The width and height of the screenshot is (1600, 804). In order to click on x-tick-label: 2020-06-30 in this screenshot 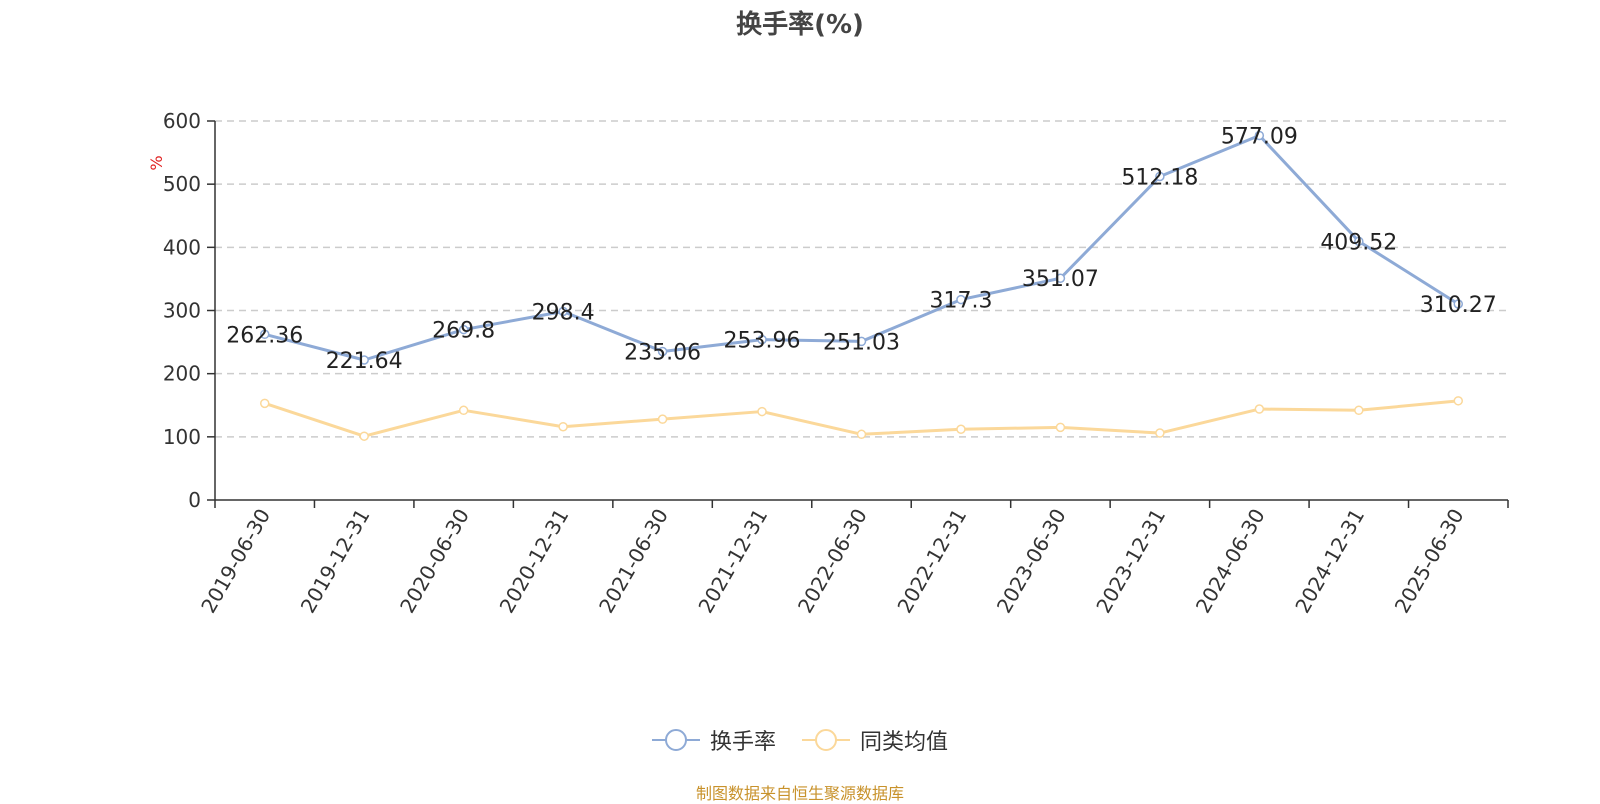, I will do `click(434, 561)`.